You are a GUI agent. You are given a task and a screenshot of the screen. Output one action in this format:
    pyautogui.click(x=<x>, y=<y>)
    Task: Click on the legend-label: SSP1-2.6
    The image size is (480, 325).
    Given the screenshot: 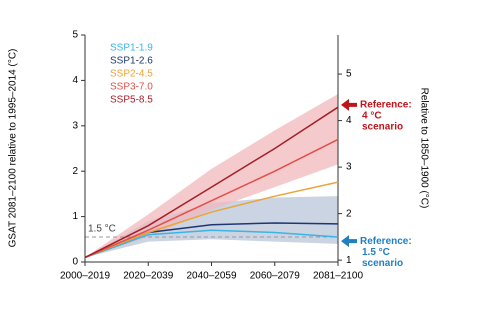 What is the action you would take?
    pyautogui.click(x=131, y=61)
    